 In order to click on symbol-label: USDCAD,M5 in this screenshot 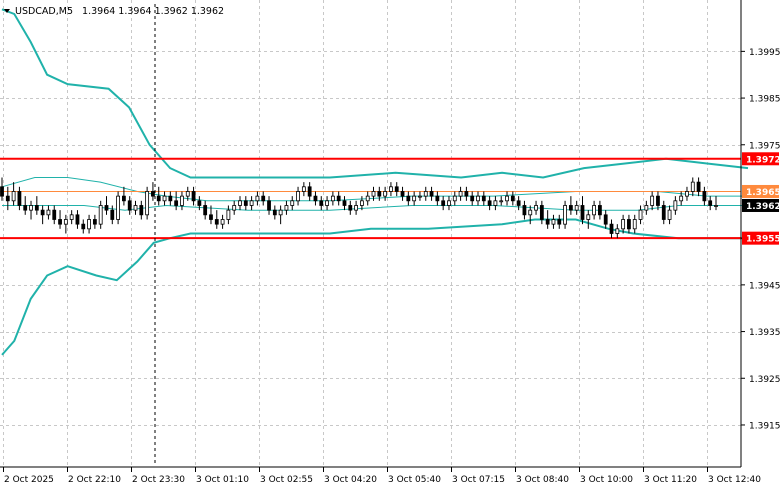, I will do `click(44, 11)`.